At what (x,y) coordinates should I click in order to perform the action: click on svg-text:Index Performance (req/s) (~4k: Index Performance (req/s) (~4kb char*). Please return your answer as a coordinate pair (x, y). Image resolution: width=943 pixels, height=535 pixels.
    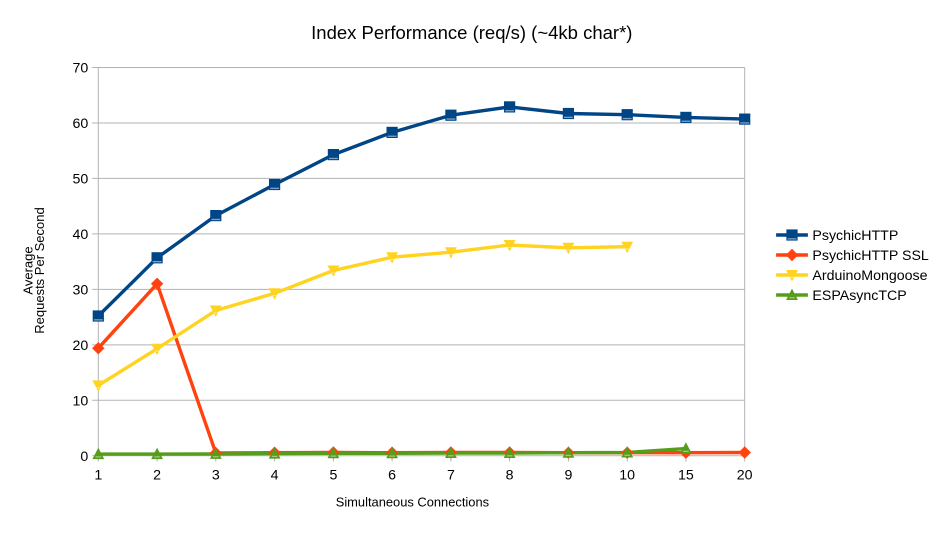
    Looking at the image, I should click on (471, 32).